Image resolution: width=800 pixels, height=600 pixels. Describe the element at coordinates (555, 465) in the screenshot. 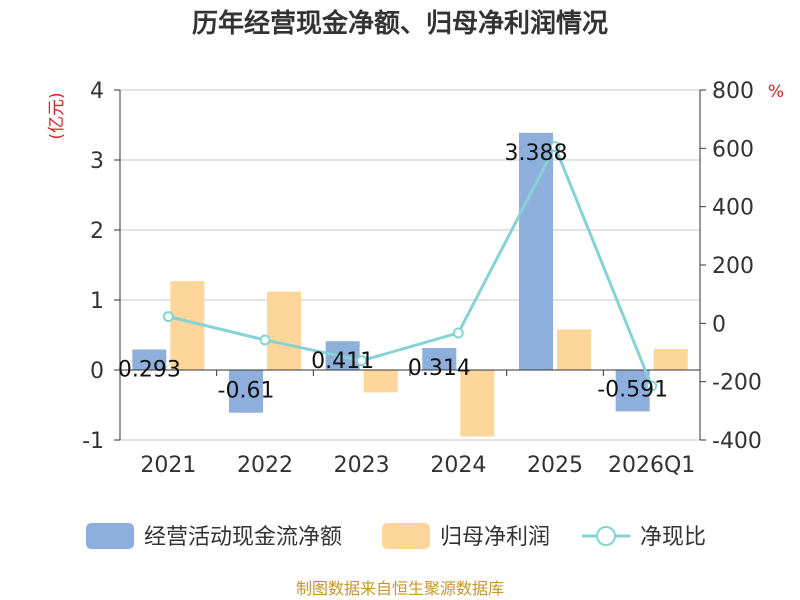

I see `category-label: 2025` at that location.